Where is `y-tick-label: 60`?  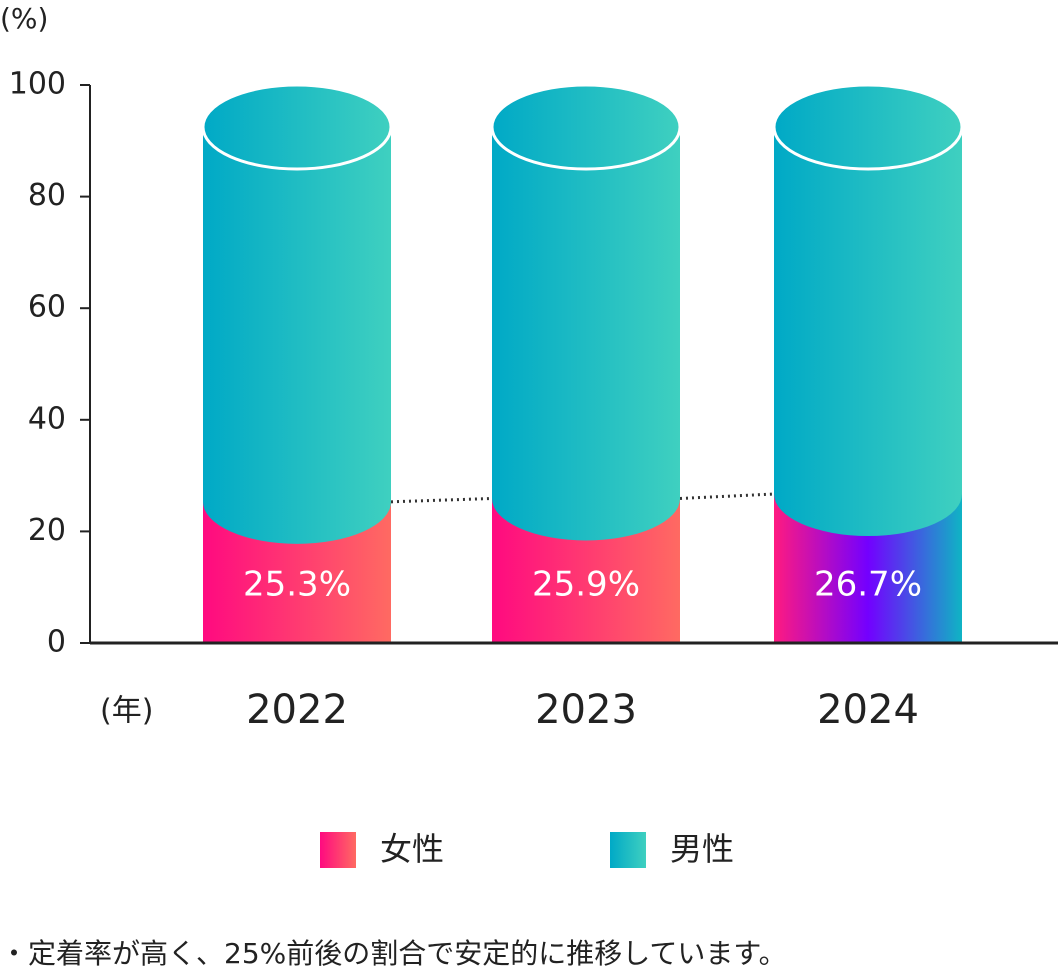 y-tick-label: 60 is located at coordinates (47, 307).